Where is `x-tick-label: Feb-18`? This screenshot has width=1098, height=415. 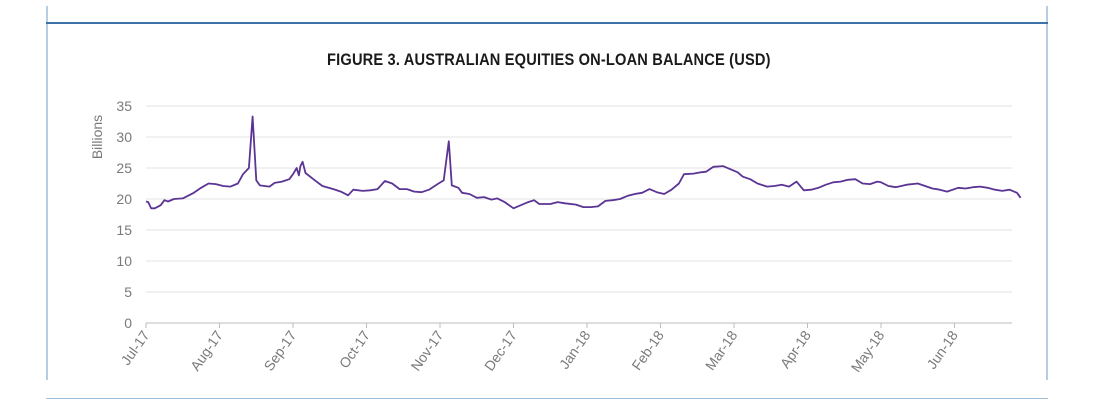 x-tick-label: Feb-18 is located at coordinates (647, 350).